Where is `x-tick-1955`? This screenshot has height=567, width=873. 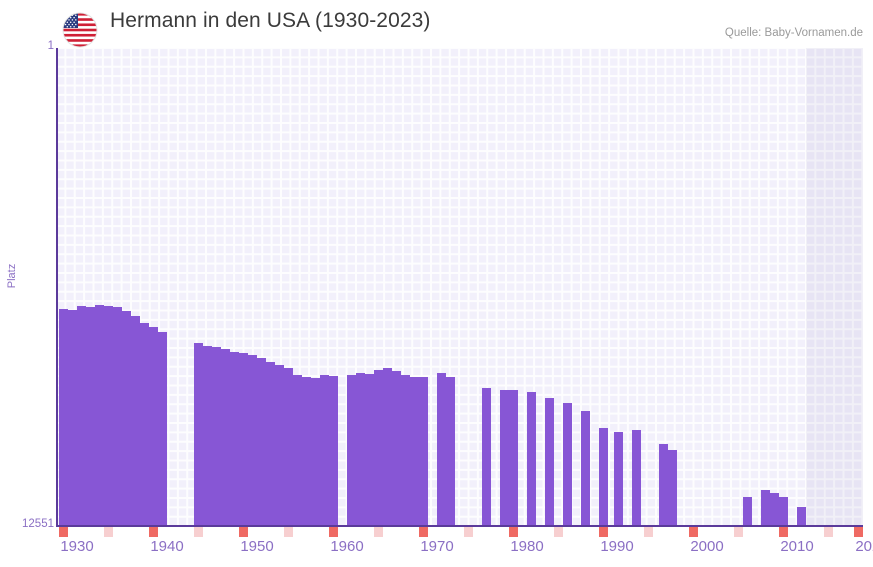 x-tick-1955 is located at coordinates (288, 532).